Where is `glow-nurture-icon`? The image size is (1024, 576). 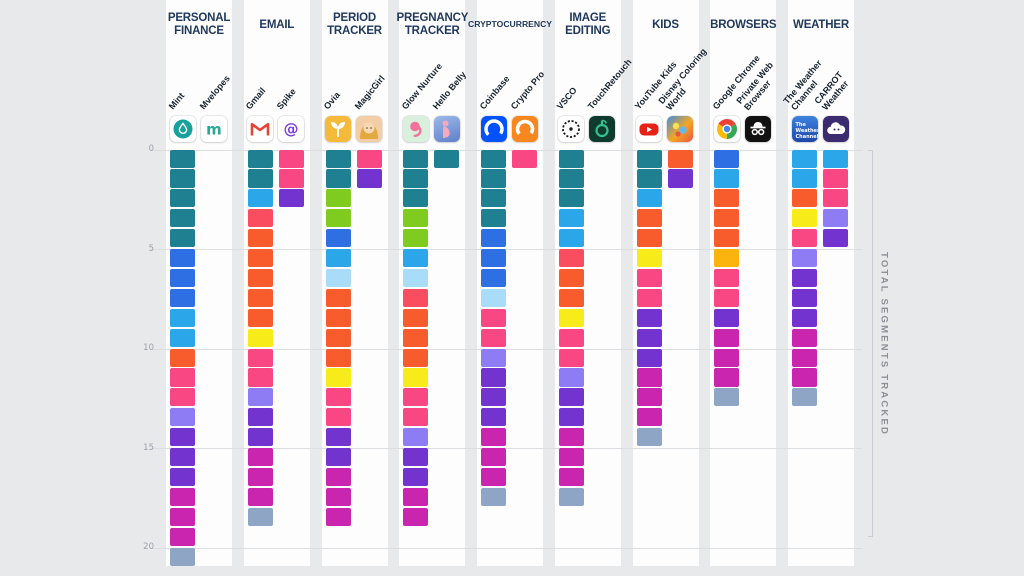
glow-nurture-icon is located at coordinates (415, 129).